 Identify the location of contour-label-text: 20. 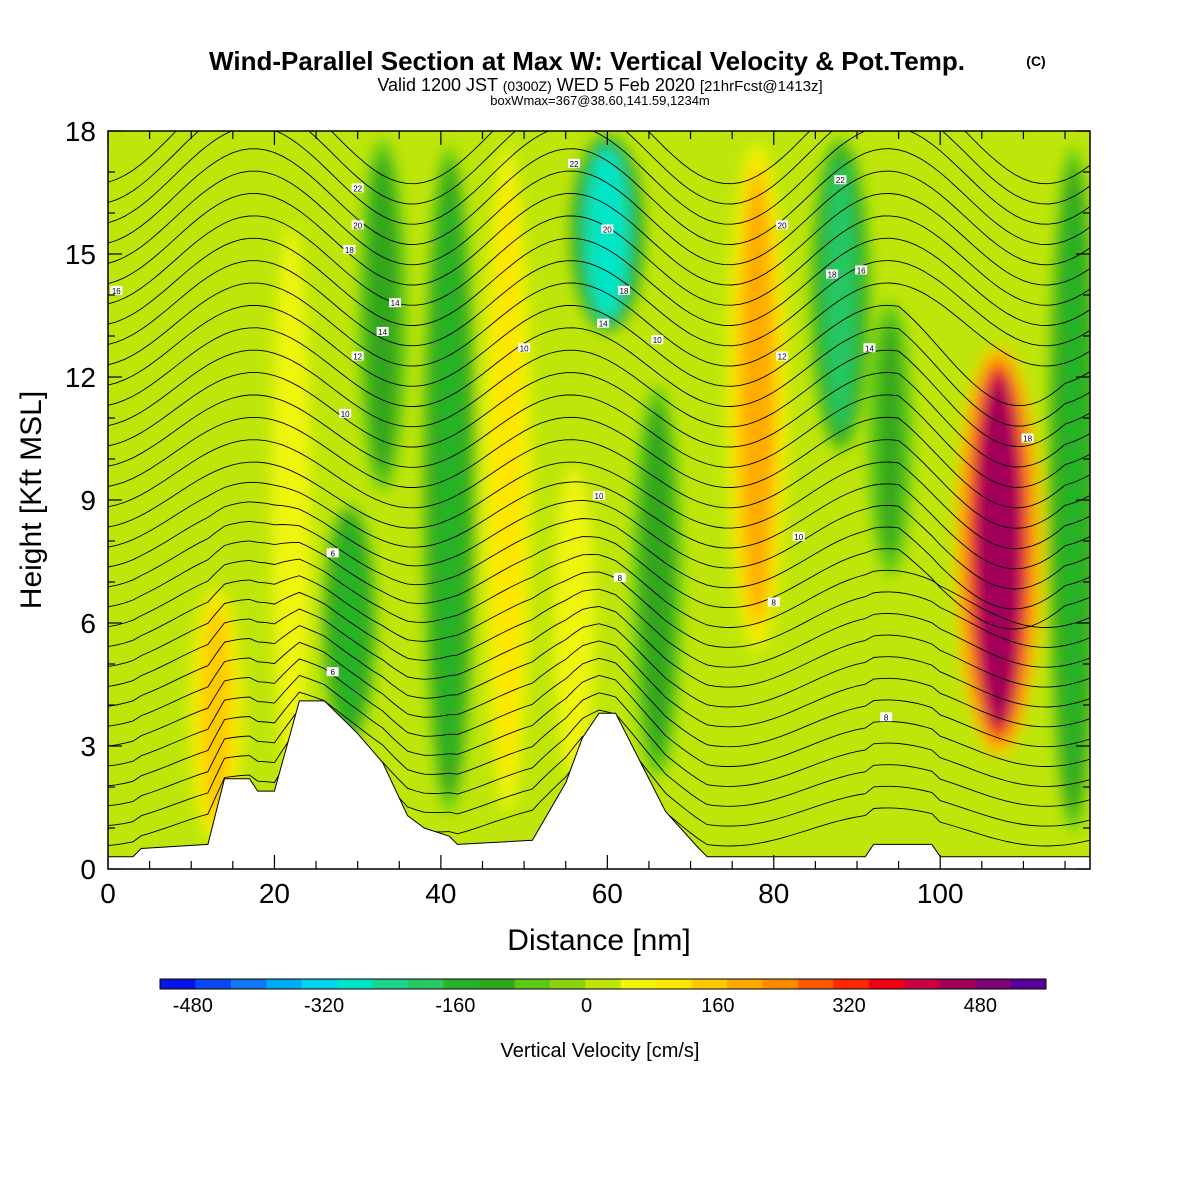
(357, 225).